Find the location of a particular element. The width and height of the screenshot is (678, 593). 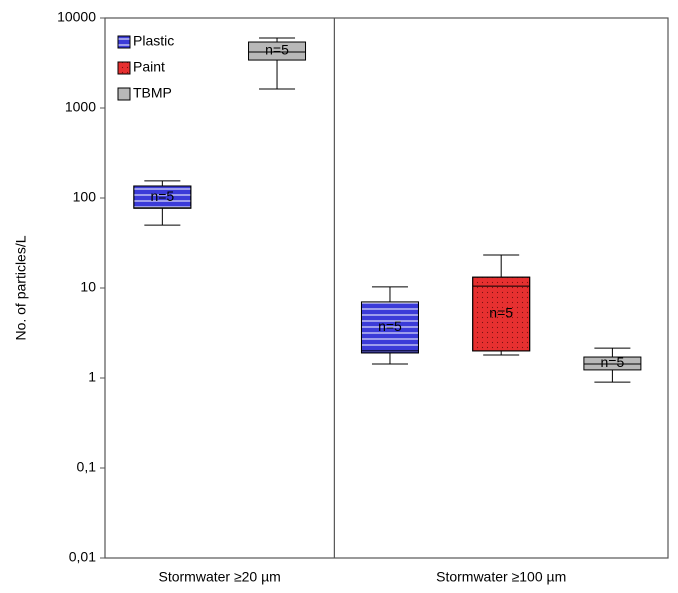

y-tick-label: 10000 is located at coordinates (76, 17).